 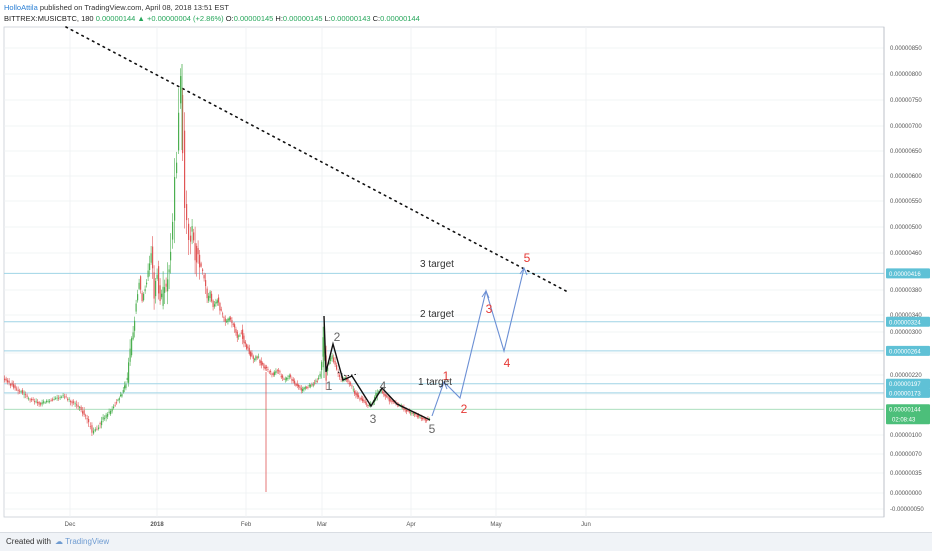 What do you see at coordinates (907, 510) in the screenshot?
I see `y-tick-label: -0.00000050` at bounding box center [907, 510].